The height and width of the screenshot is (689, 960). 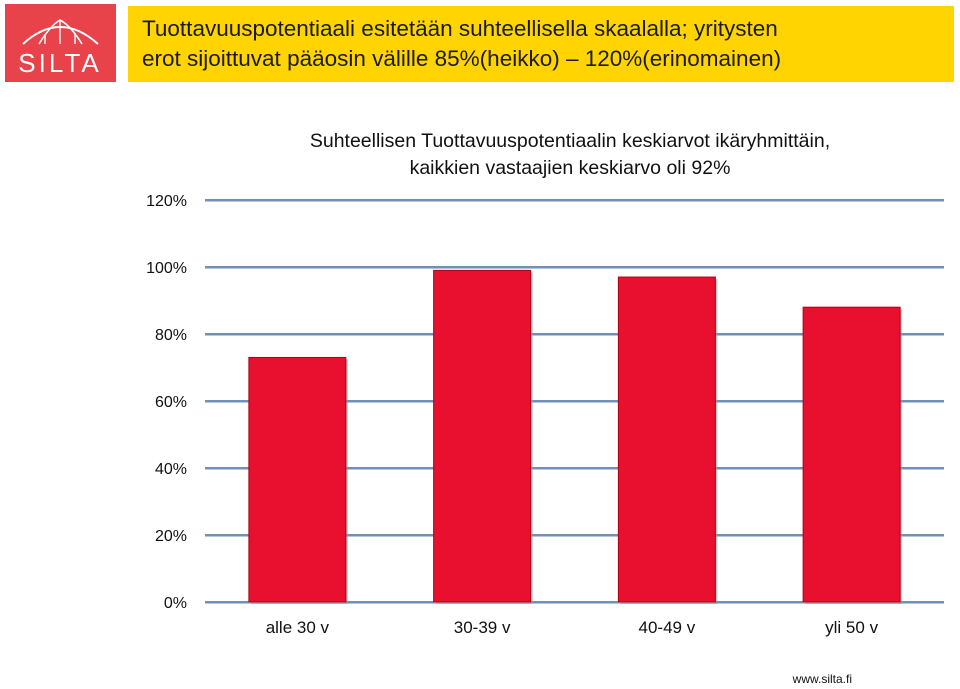 I want to click on logo-text: SILTA, so click(x=59, y=63).